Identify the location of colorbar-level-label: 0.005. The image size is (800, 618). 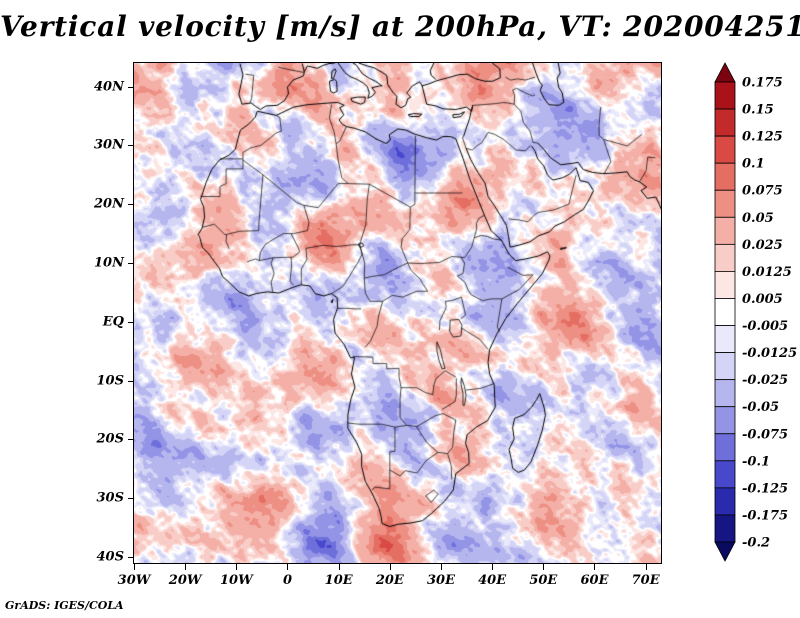
(762, 299).